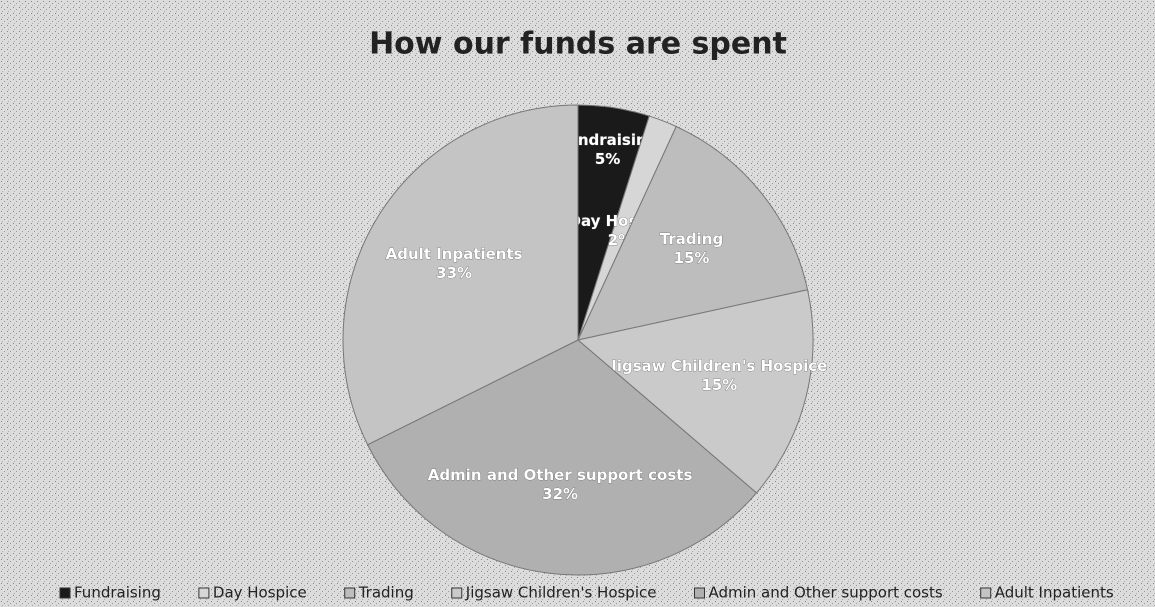 This screenshot has height=607, width=1155. Describe the element at coordinates (825, 593) in the screenshot. I see `legend-label: Admin and Other support costs` at that location.